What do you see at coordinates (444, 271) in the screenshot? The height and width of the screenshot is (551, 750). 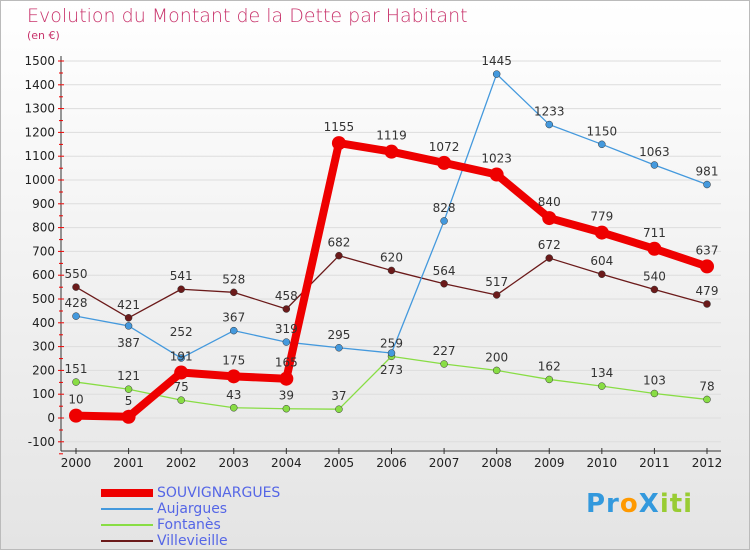 I see `data-label: 564` at bounding box center [444, 271].